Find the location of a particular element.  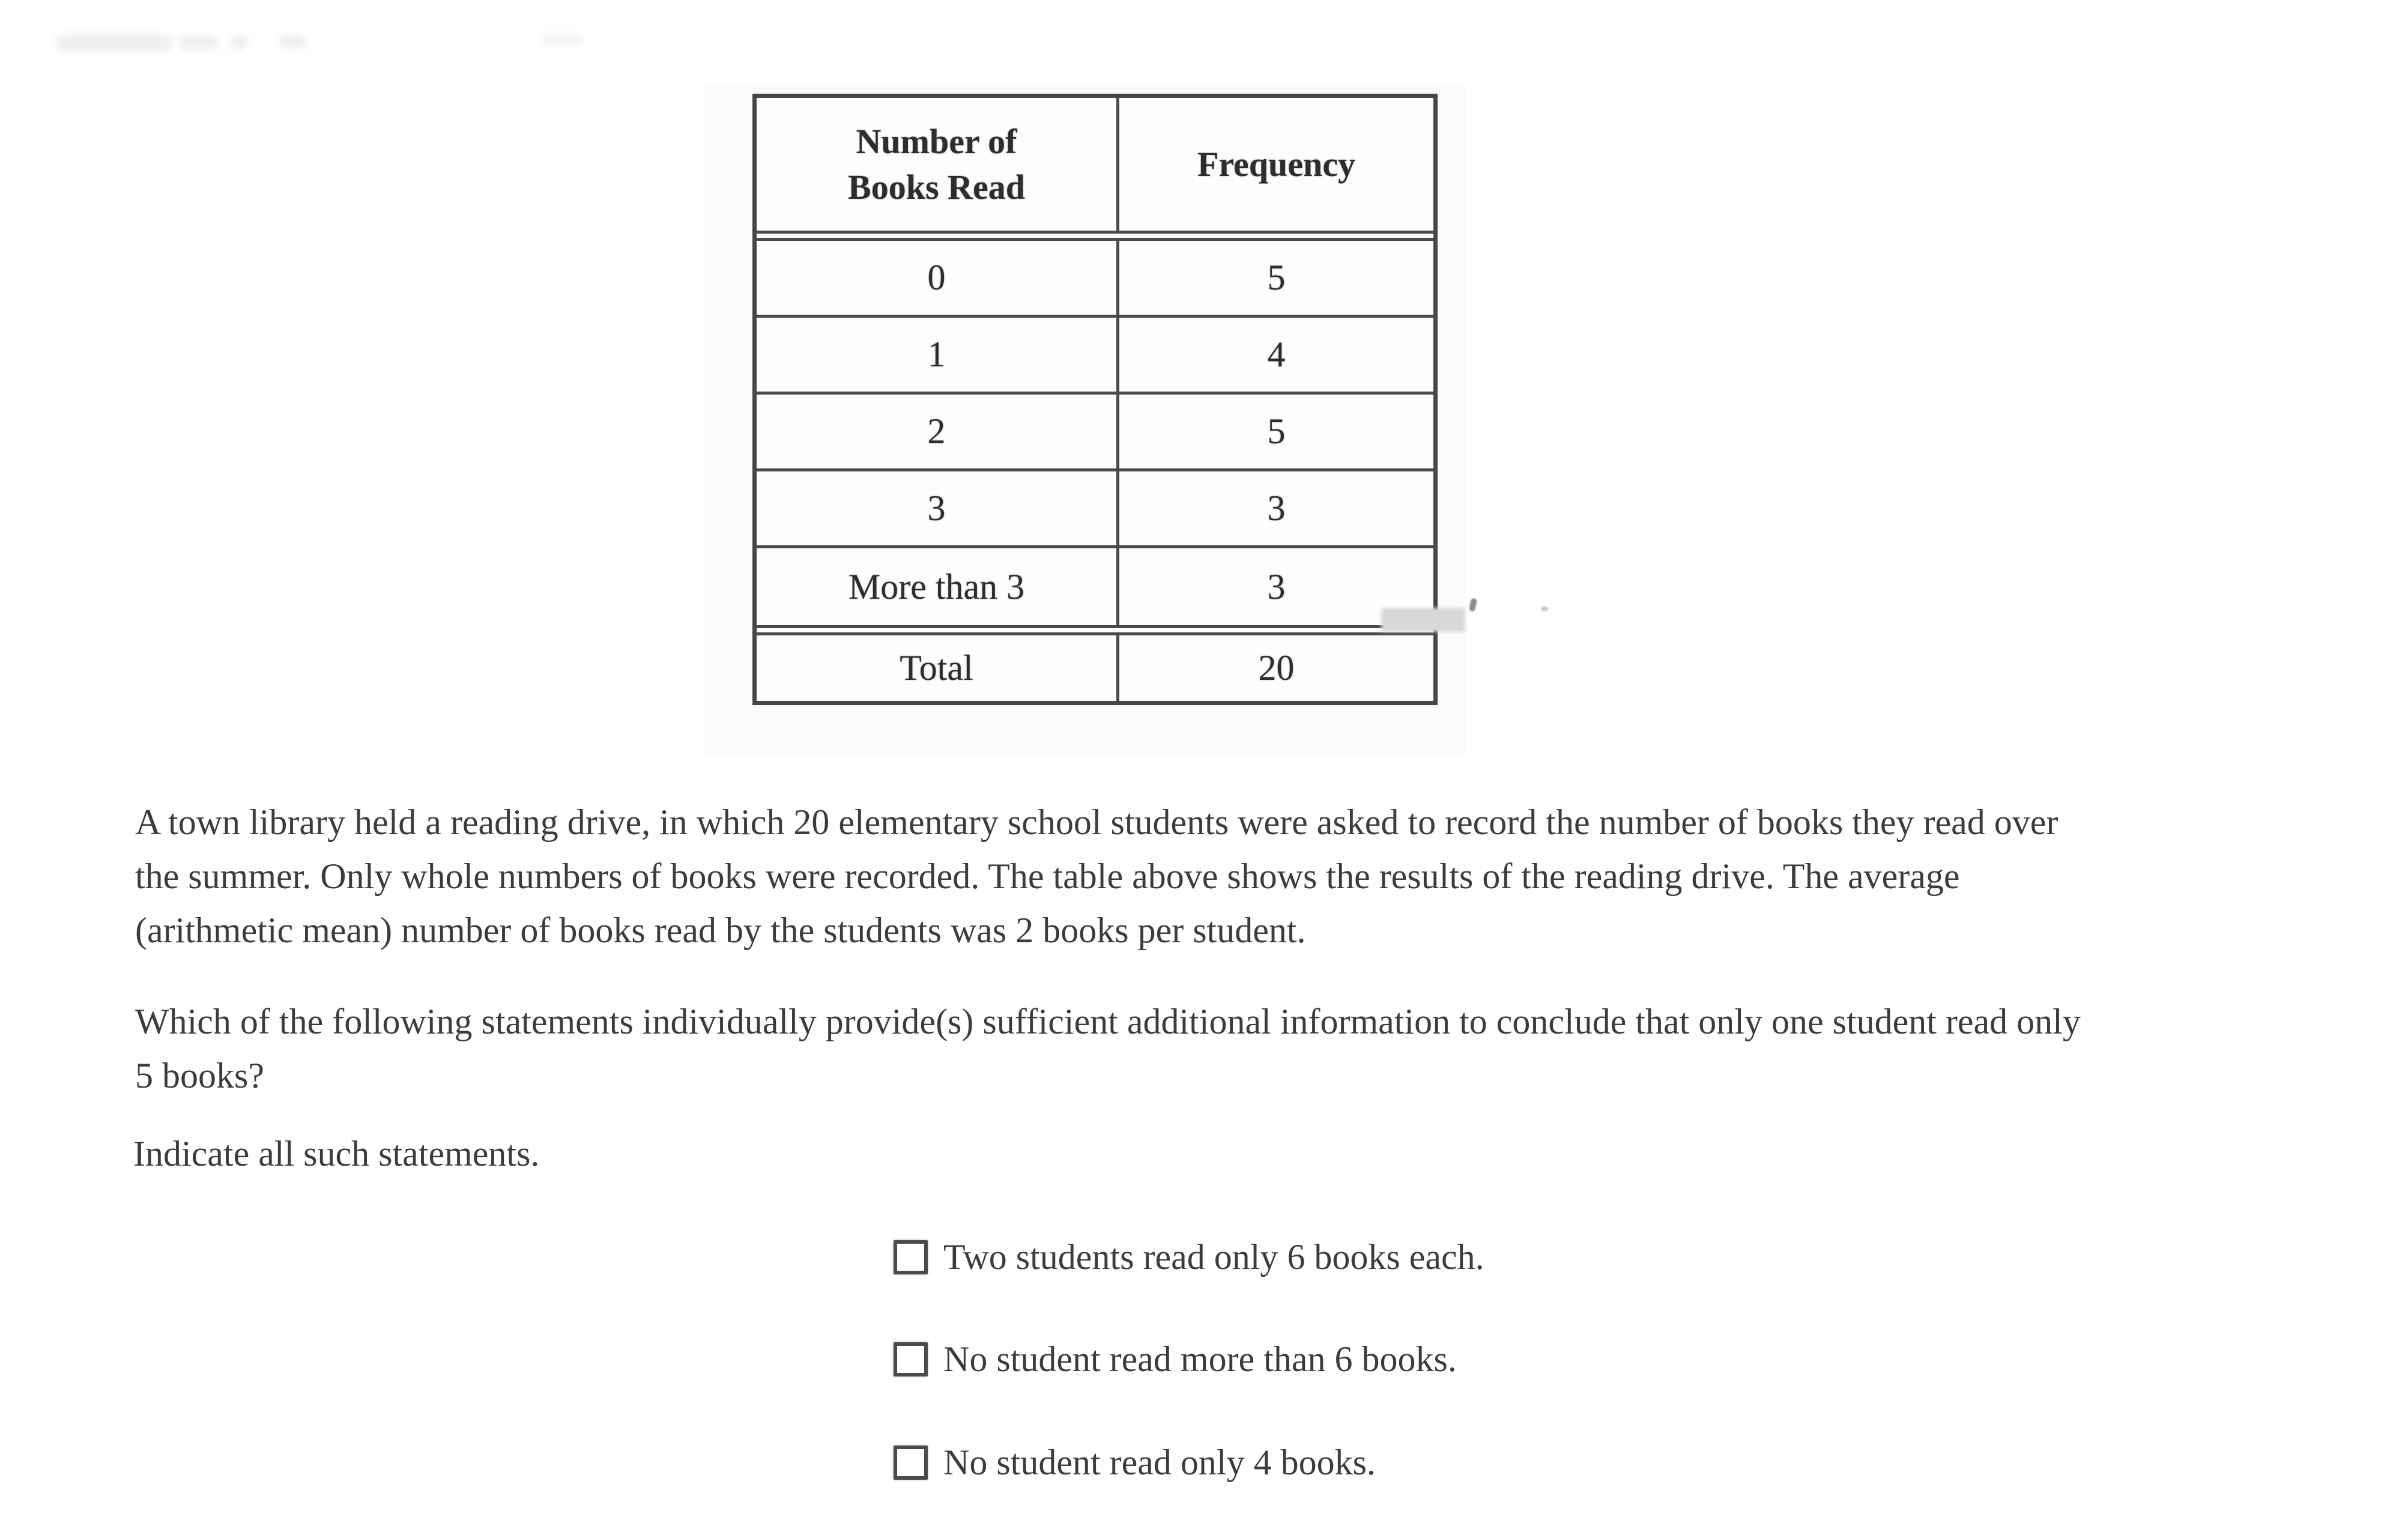

header-frequency: Frequency is located at coordinates (1277, 164).